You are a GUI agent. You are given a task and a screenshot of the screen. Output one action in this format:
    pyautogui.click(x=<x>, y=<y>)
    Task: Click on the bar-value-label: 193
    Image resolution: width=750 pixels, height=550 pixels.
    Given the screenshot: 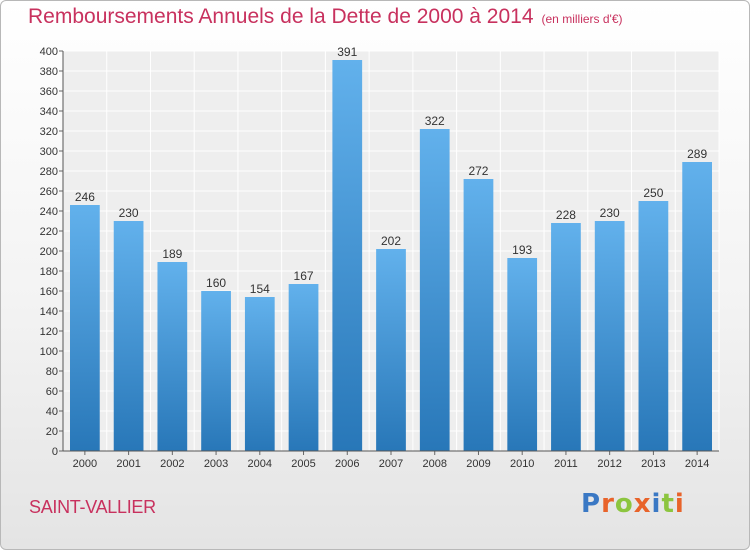 What is the action you would take?
    pyautogui.click(x=522, y=250)
    